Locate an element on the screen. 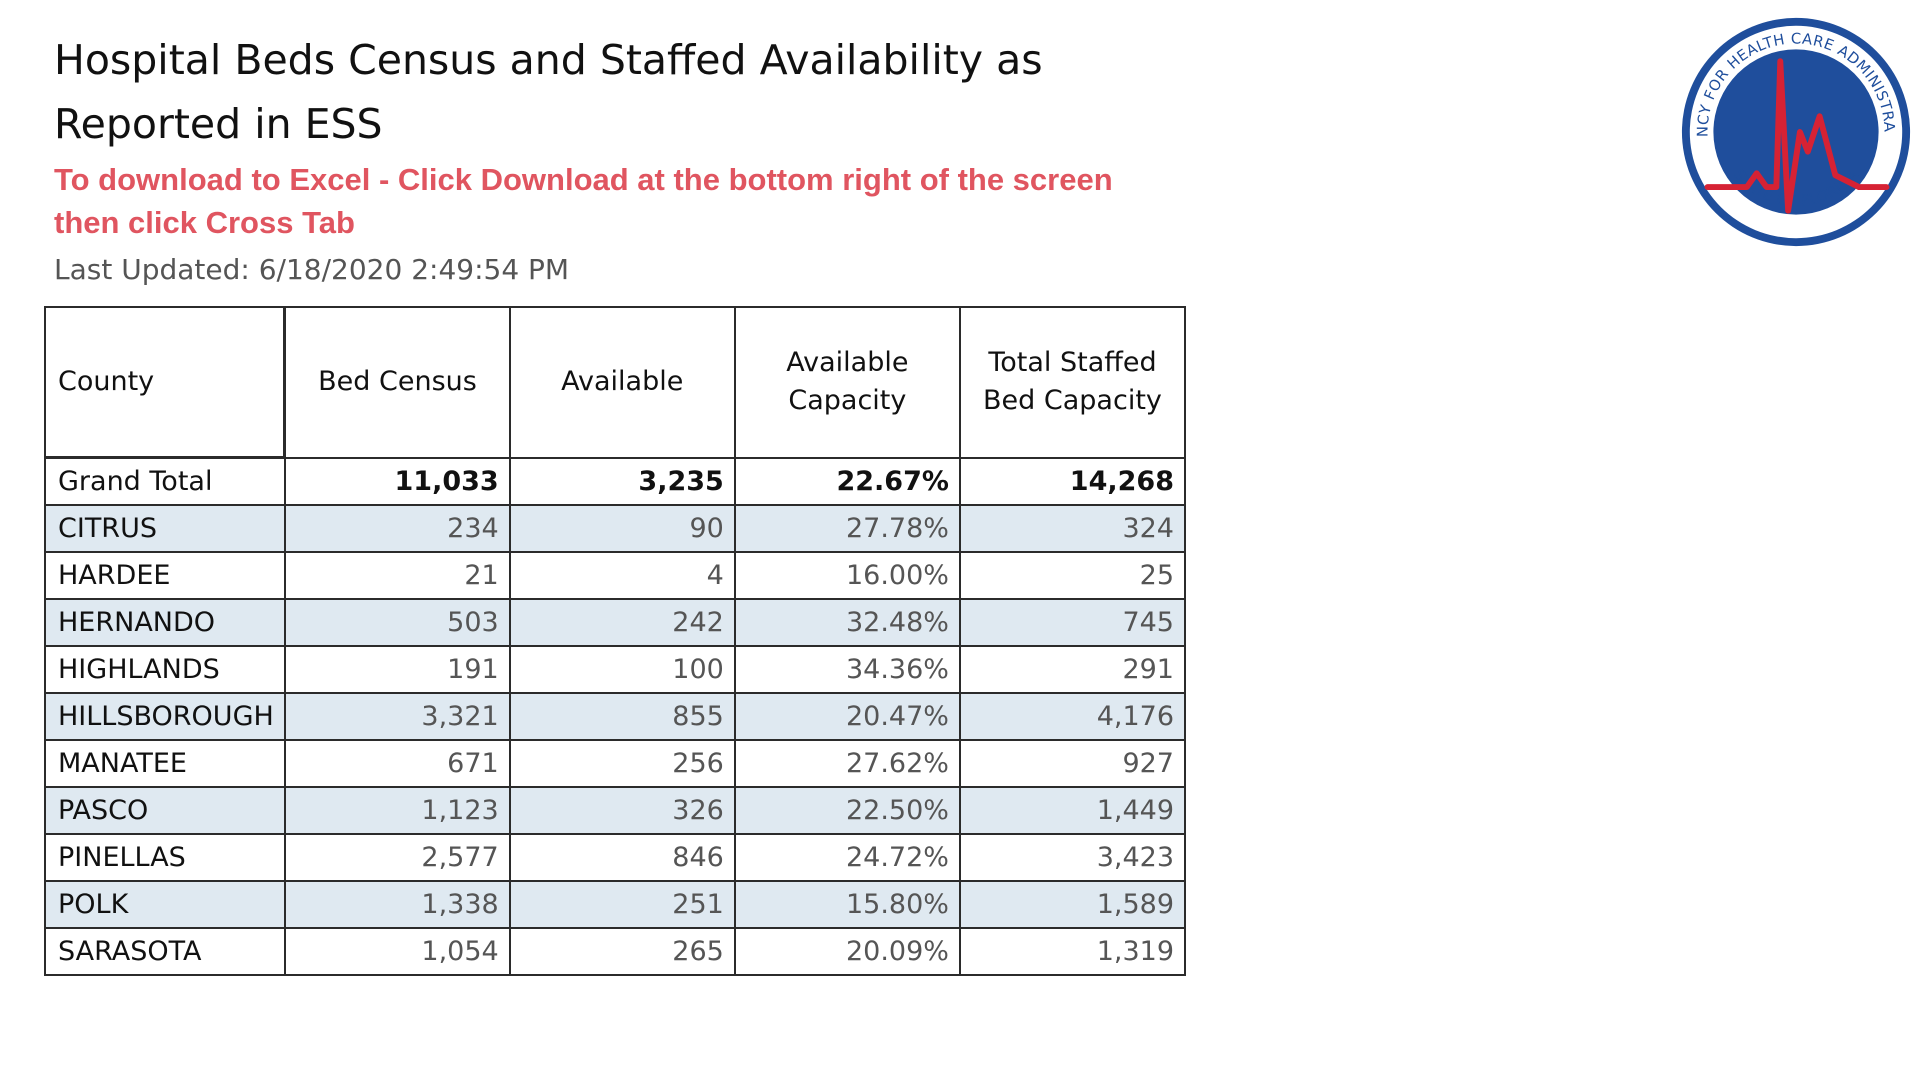  cell-available: 242 is located at coordinates (622, 622).